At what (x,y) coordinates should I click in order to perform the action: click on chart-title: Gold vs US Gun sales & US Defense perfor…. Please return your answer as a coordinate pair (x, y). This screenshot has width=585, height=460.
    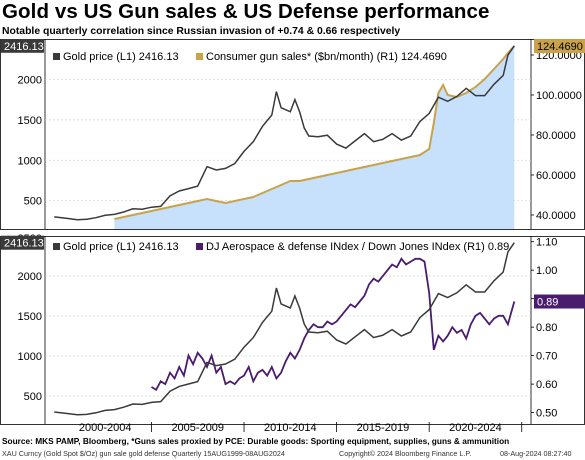
    Looking at the image, I should click on (246, 11).